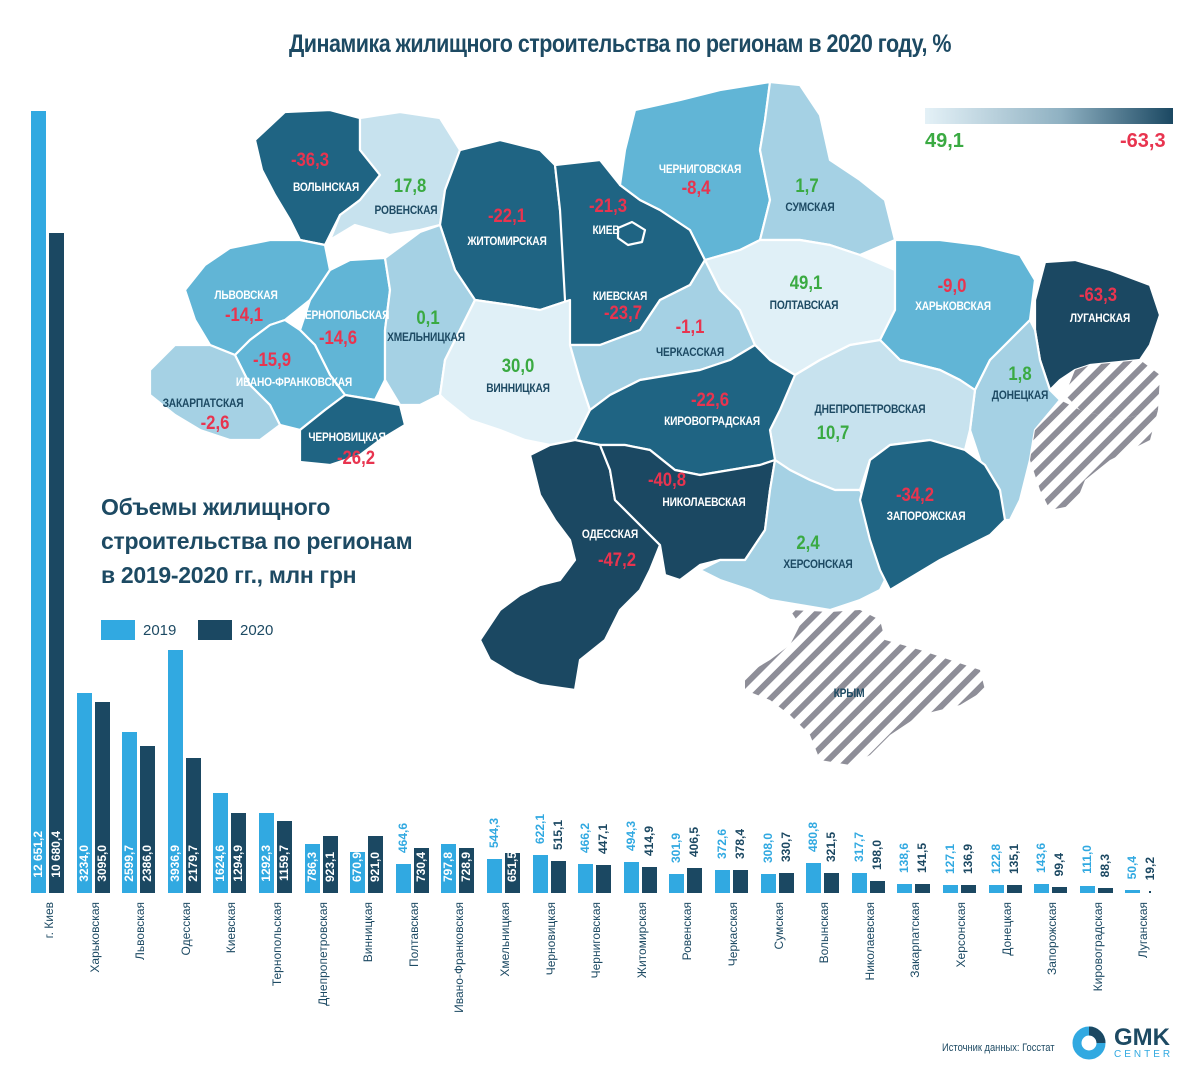  Describe the element at coordinates (617, 560) in the screenshot. I see `region-label-odeska-value: -47,2` at that location.